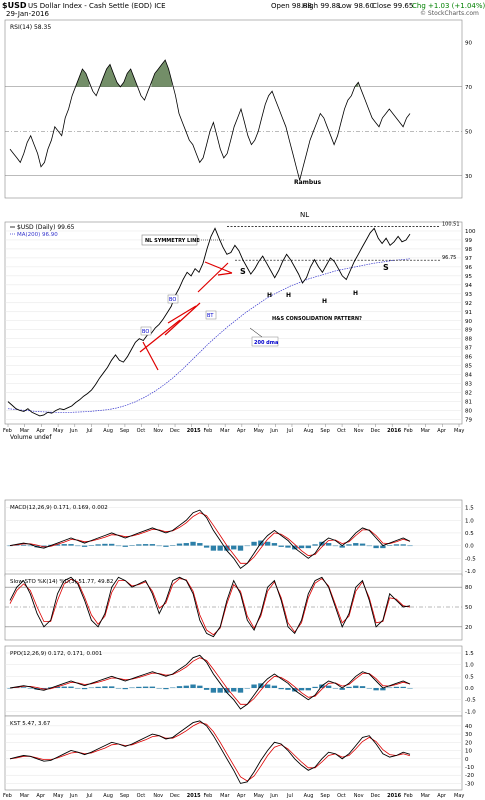 The height and width of the screenshot is (800, 485). Describe the element at coordinates (30, 27) in the screenshot. I see `rsi-title: RSI(14) 58.35` at that location.